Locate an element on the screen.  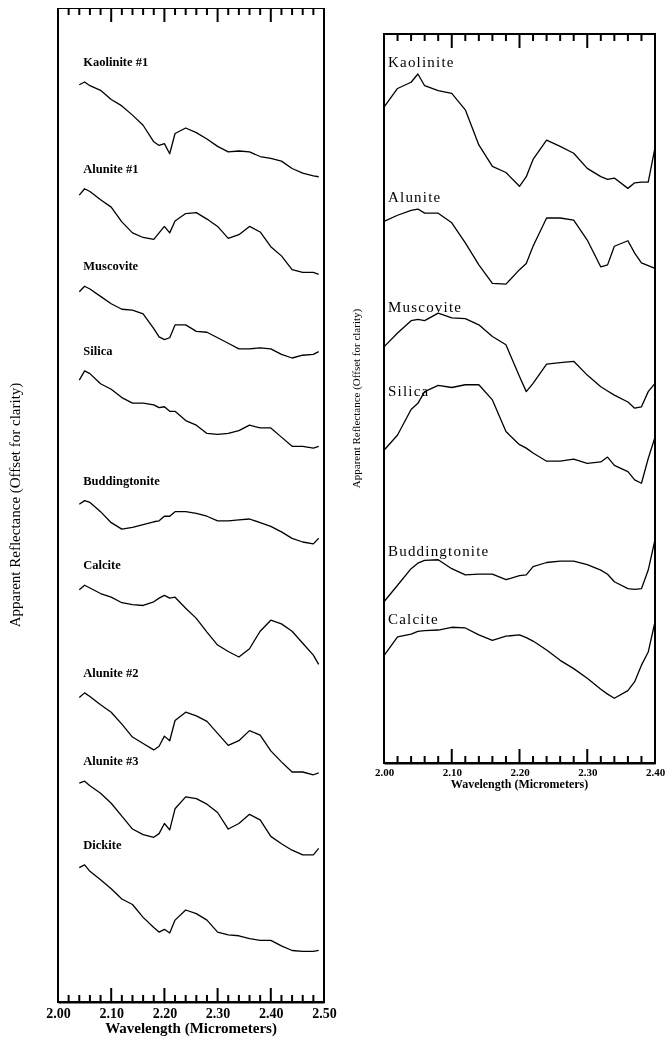
x-tick-label: 2.50 is located at coordinates (324, 1013).